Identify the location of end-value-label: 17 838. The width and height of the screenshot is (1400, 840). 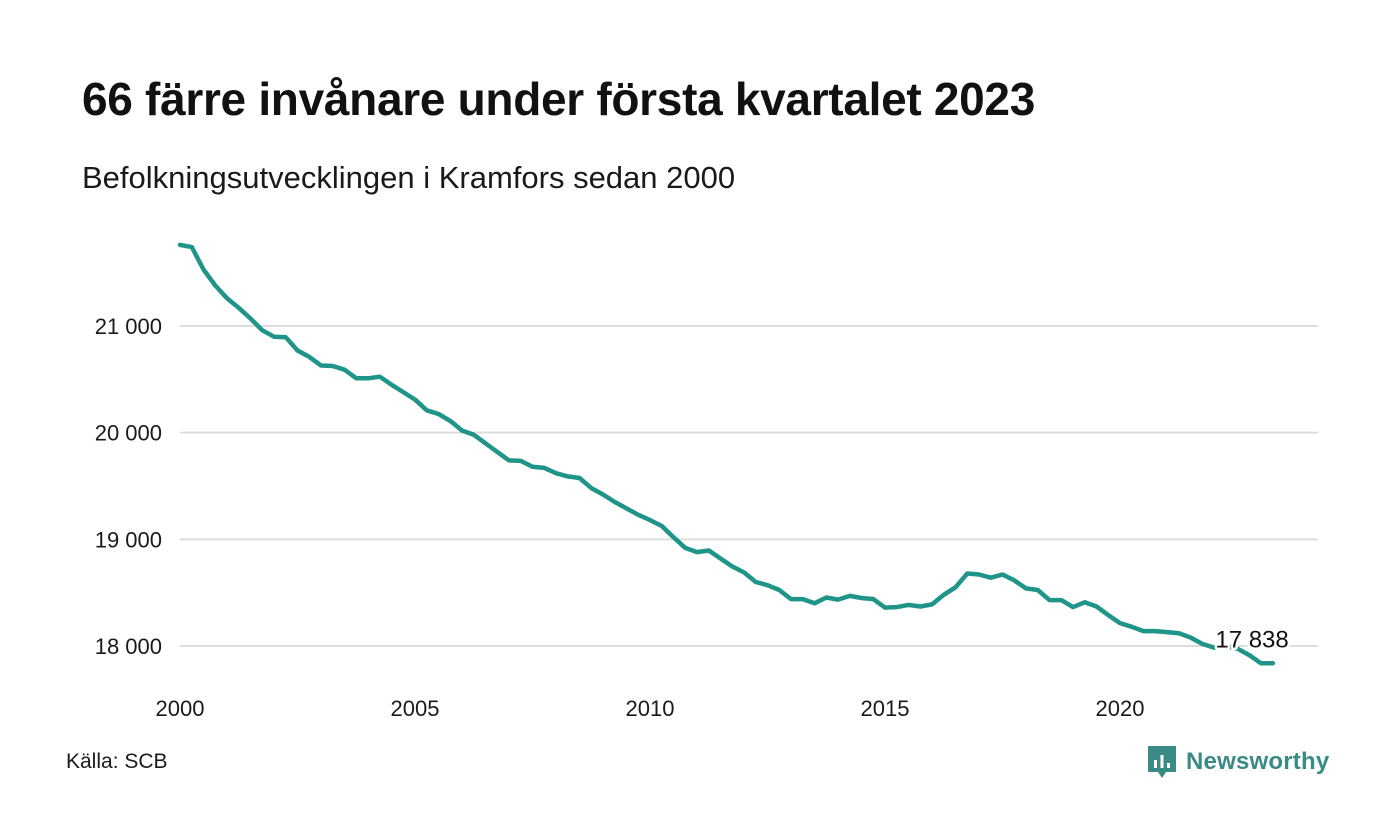
(1251, 639).